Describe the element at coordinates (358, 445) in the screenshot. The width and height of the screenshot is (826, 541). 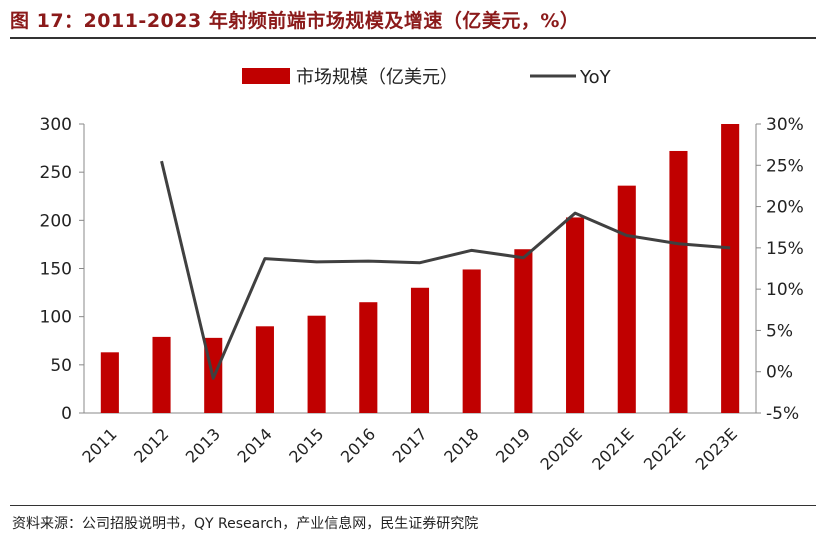
I see `x-tick-label: 2016` at that location.